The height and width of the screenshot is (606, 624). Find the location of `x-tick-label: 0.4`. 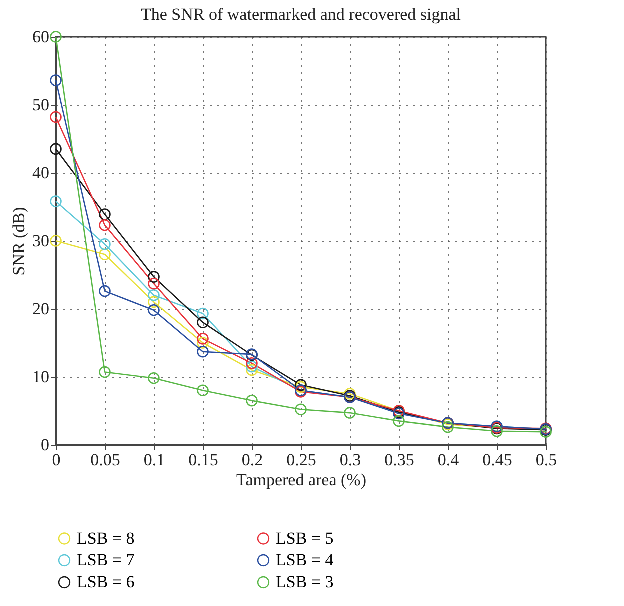

x-tick-label: 0.4 is located at coordinates (449, 460).